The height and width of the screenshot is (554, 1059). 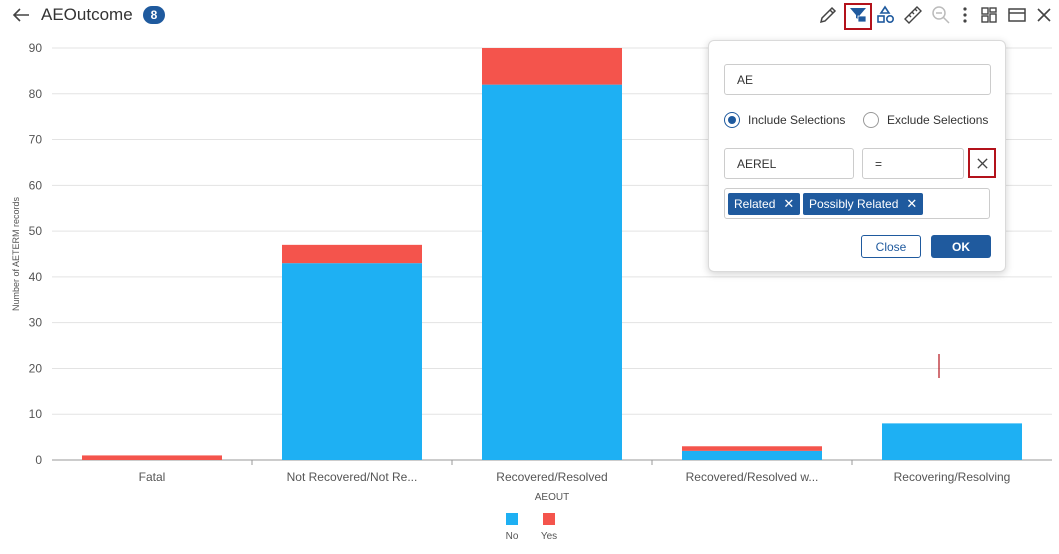 I want to click on include-selections-radio: Include Selections, so click(x=784, y=120).